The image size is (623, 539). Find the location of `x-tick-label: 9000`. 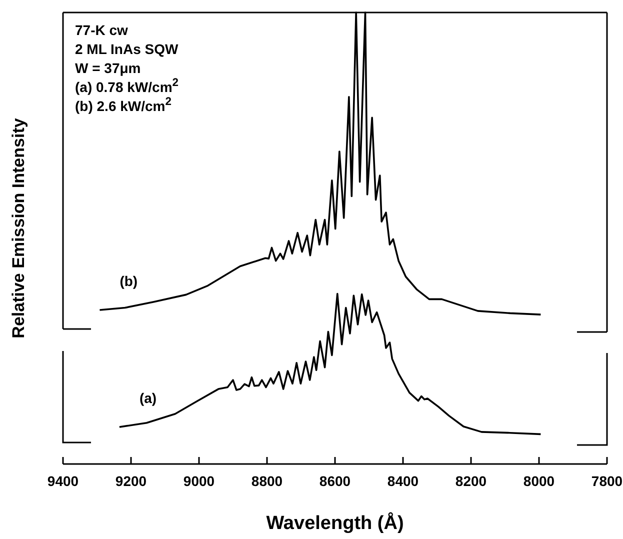

x-tick-label: 9000 is located at coordinates (199, 480).